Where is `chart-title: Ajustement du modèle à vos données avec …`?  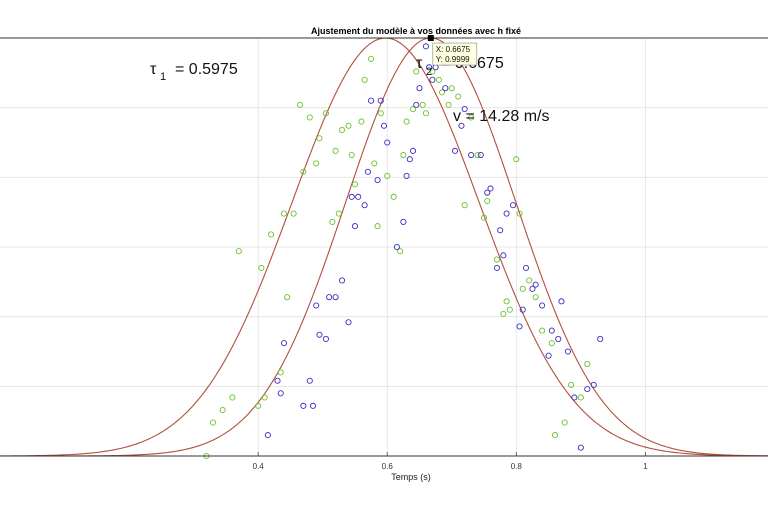 chart-title: Ajustement du modèle à vos données avec … is located at coordinates (416, 31).